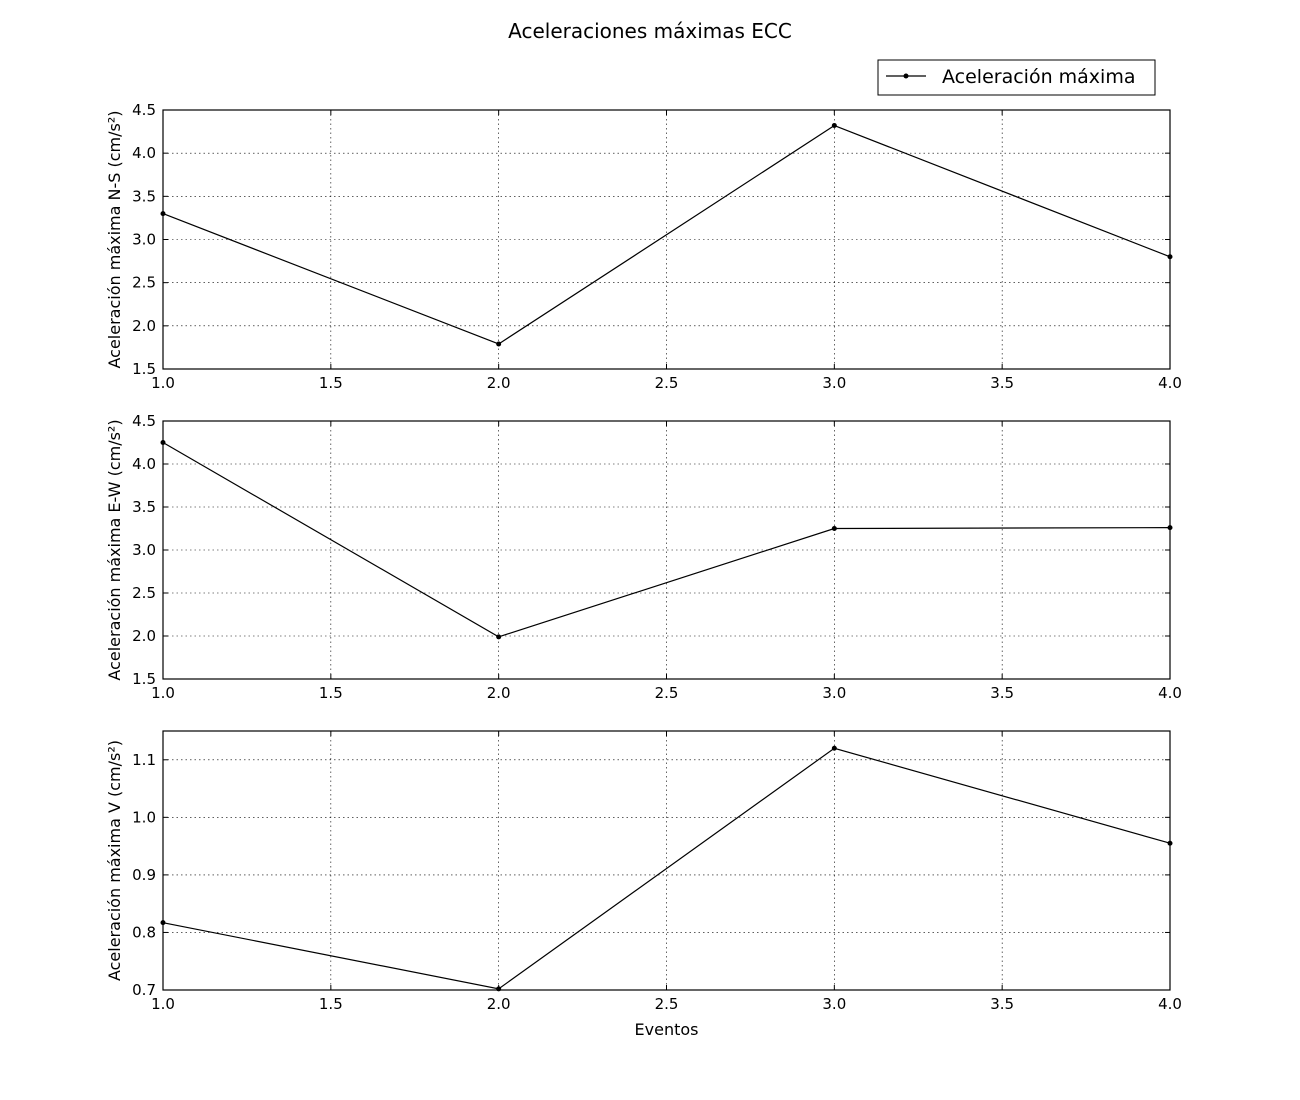  I want to click on y-tick-label: 0.9, so click(144, 875).